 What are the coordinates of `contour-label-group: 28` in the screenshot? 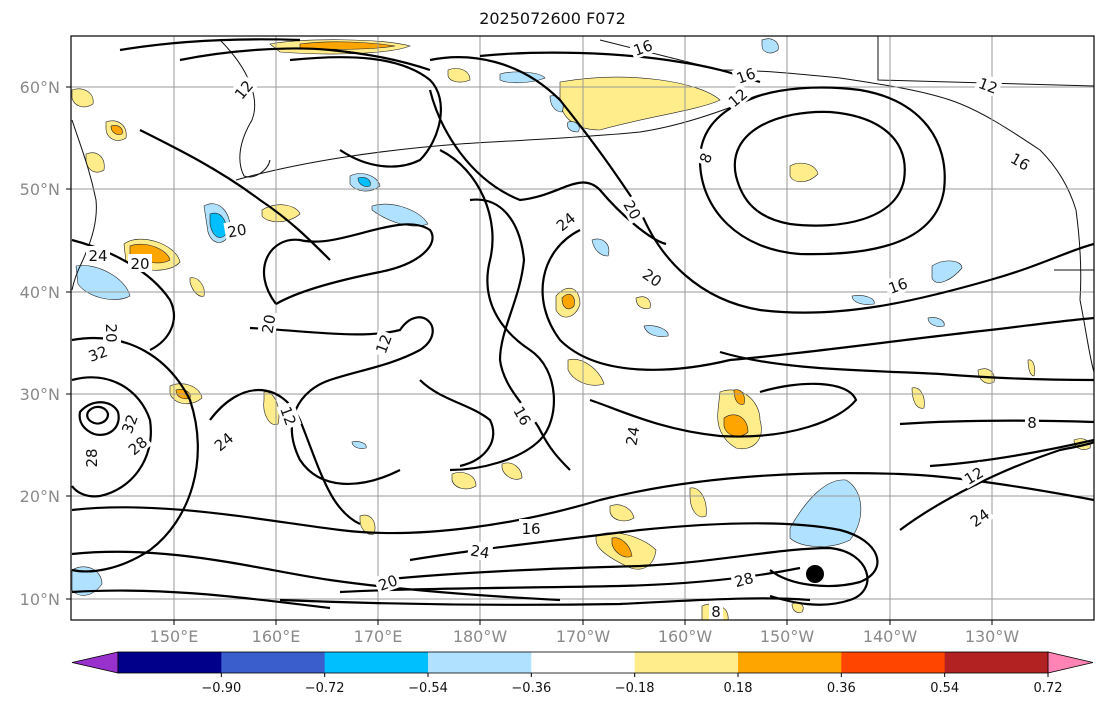 It's located at (743, 579).